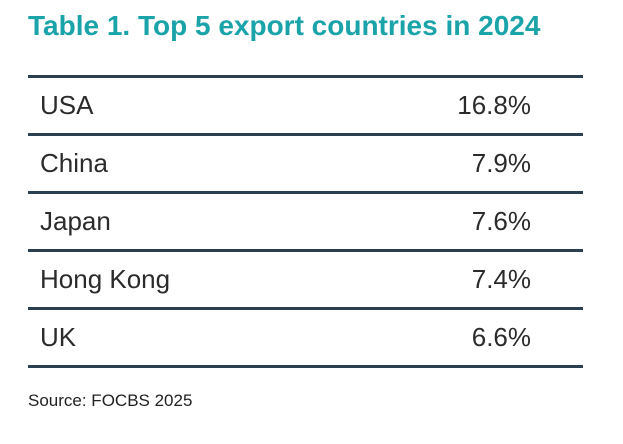 The width and height of the screenshot is (623, 444). I want to click on source-note: Source: FOCBS 2025, so click(110, 401).